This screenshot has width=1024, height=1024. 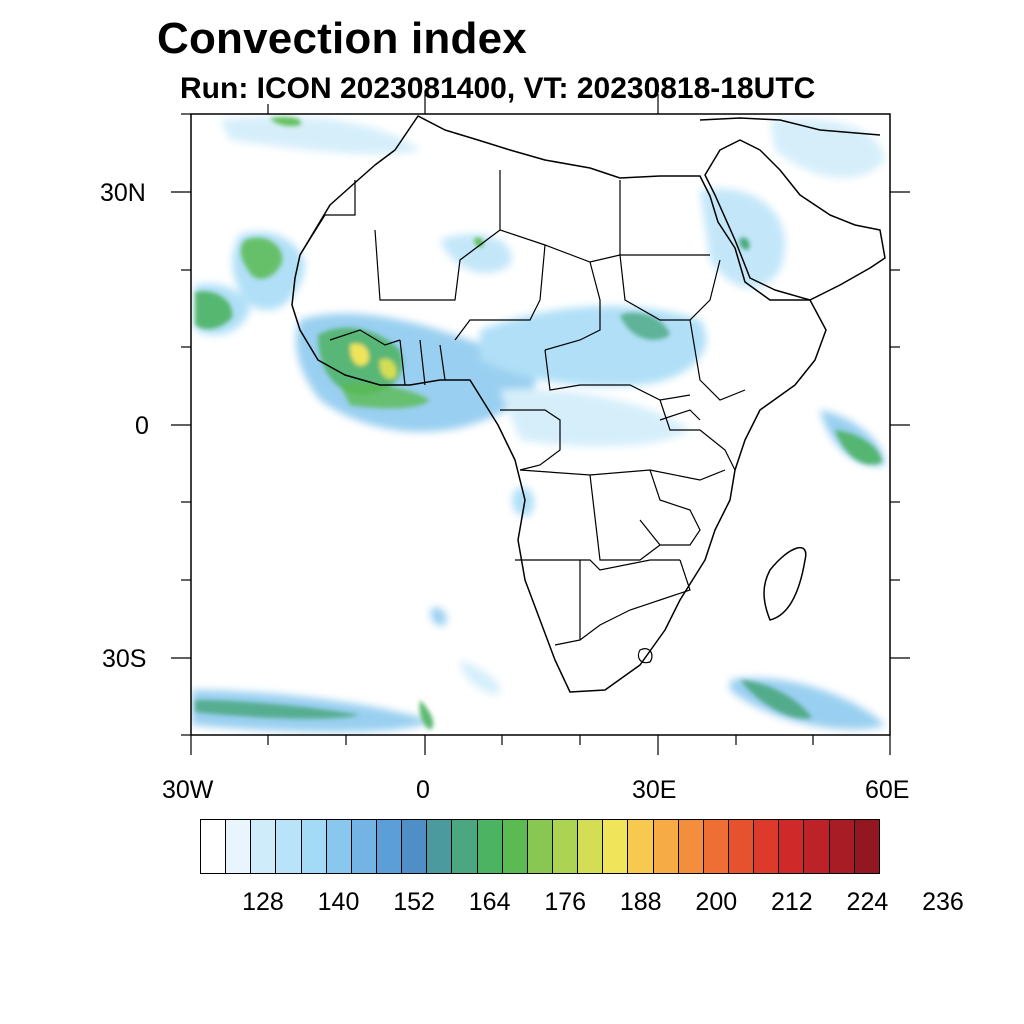 I want to click on colorbar-tick-label: 188, so click(x=640, y=902).